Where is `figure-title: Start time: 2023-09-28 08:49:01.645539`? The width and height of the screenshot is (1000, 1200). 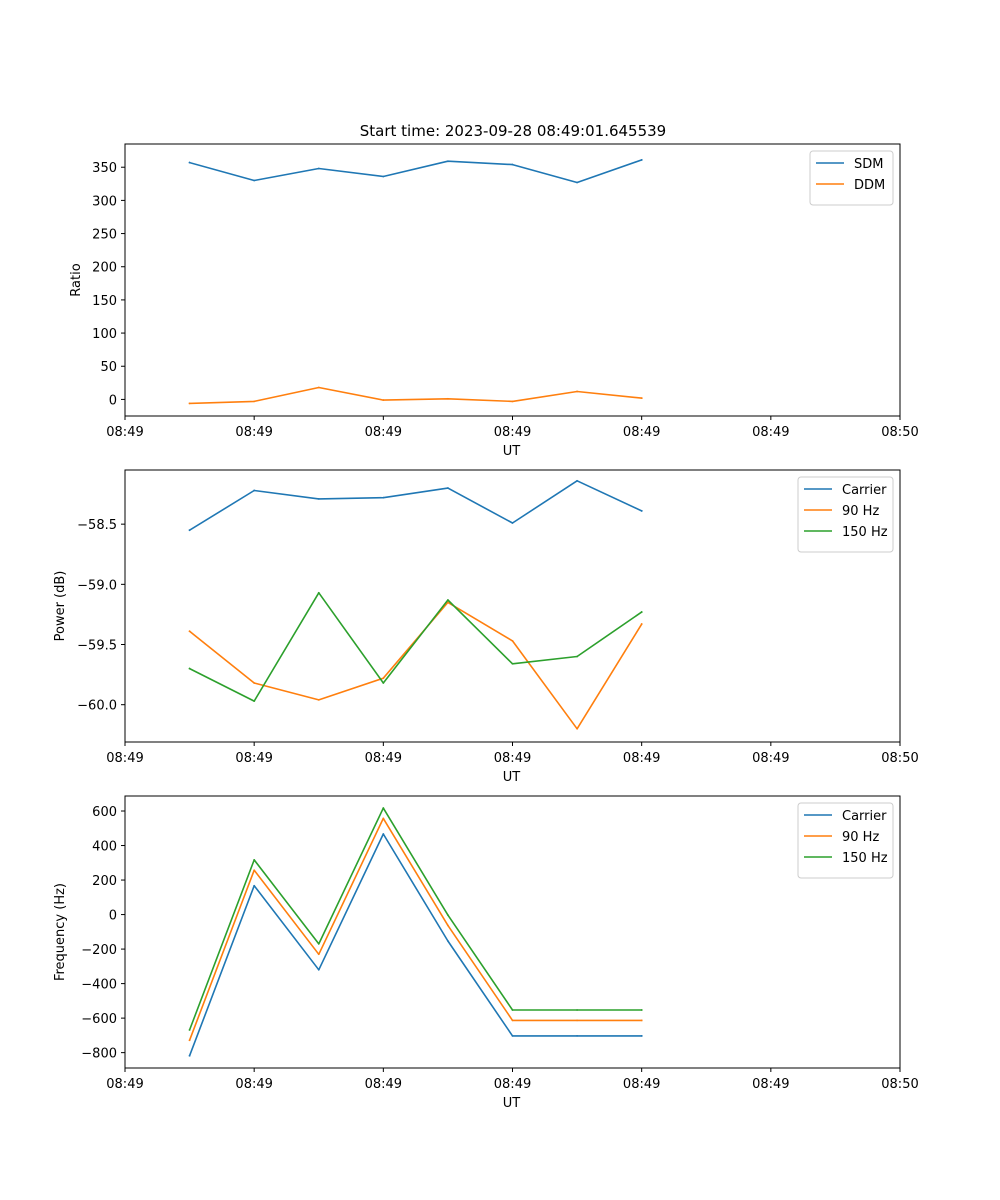
figure-title: Start time: 2023-09-28 08:49:01.645539 is located at coordinates (513, 131).